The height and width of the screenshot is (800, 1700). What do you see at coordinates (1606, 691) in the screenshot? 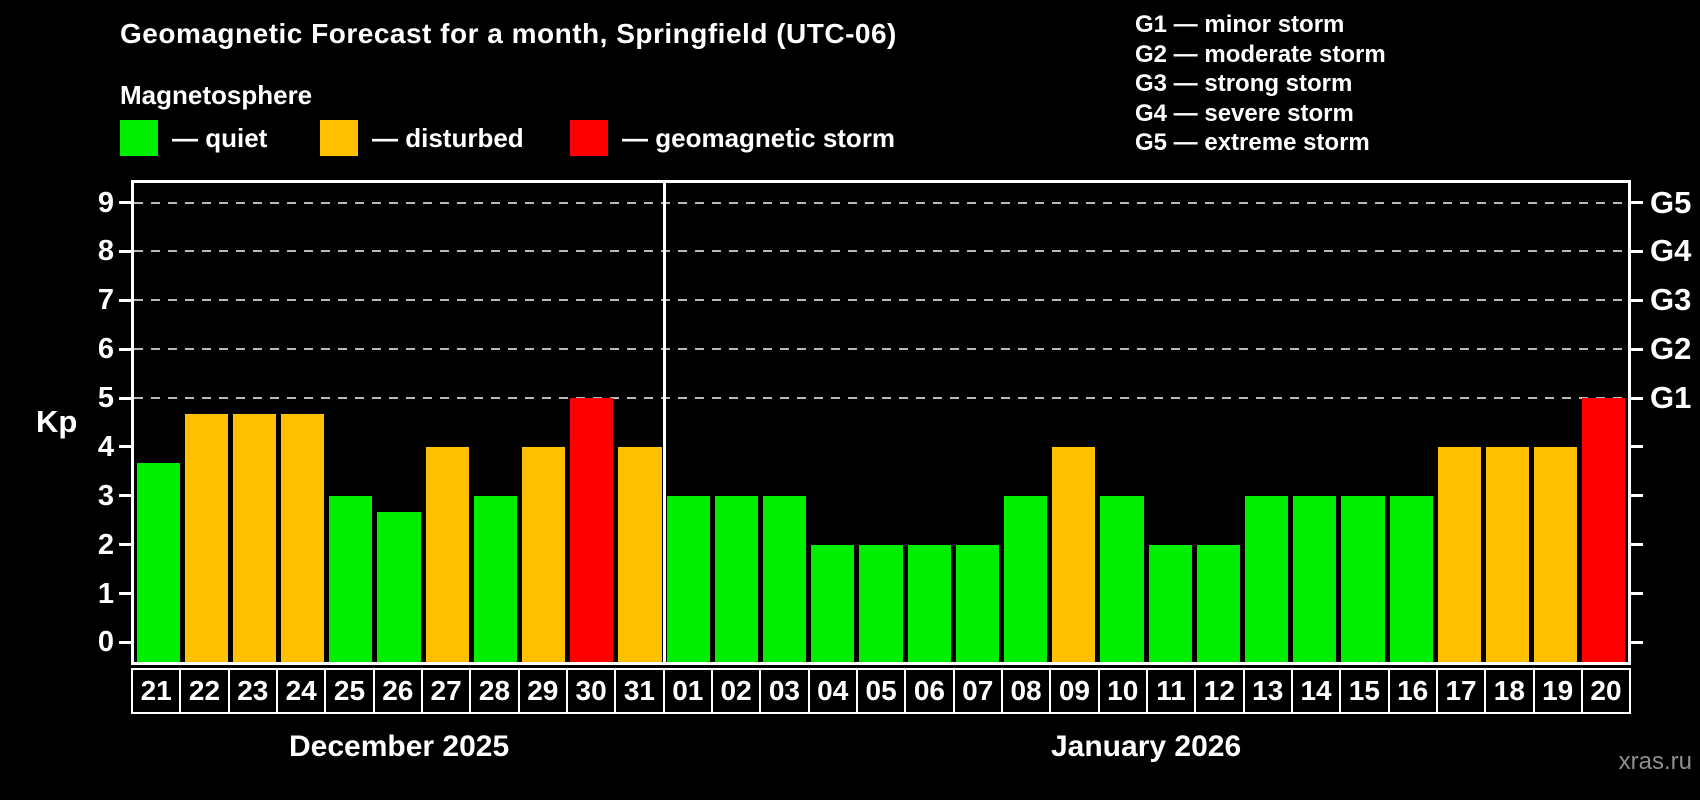
I see `date-cell-20: 20` at bounding box center [1606, 691].